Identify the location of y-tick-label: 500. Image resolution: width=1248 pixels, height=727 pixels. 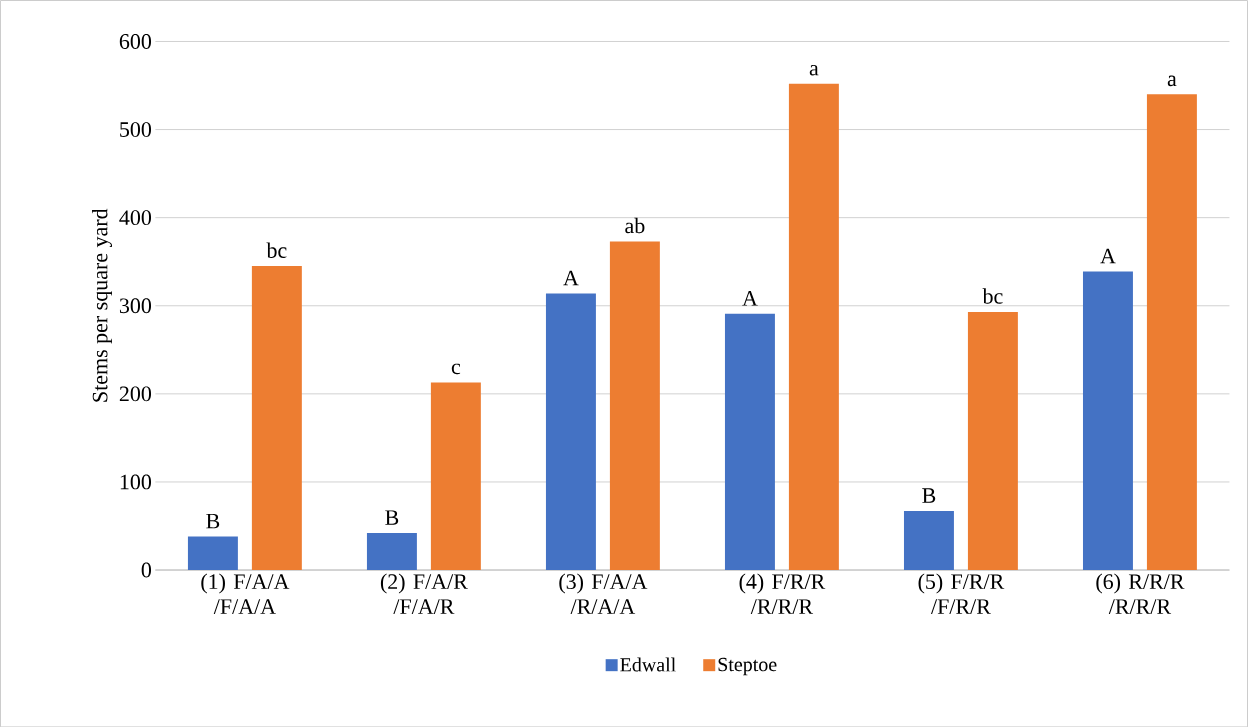
(136, 129).